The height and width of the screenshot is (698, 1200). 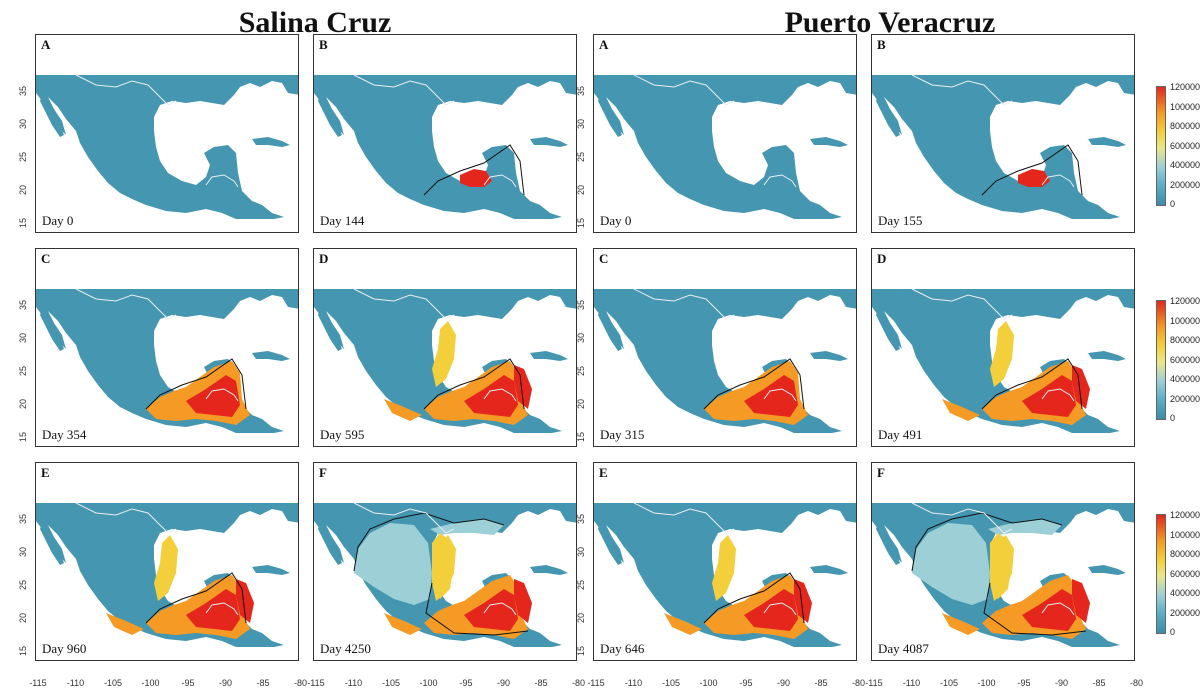 I want to click on spread-north, so click(x=467, y=527).